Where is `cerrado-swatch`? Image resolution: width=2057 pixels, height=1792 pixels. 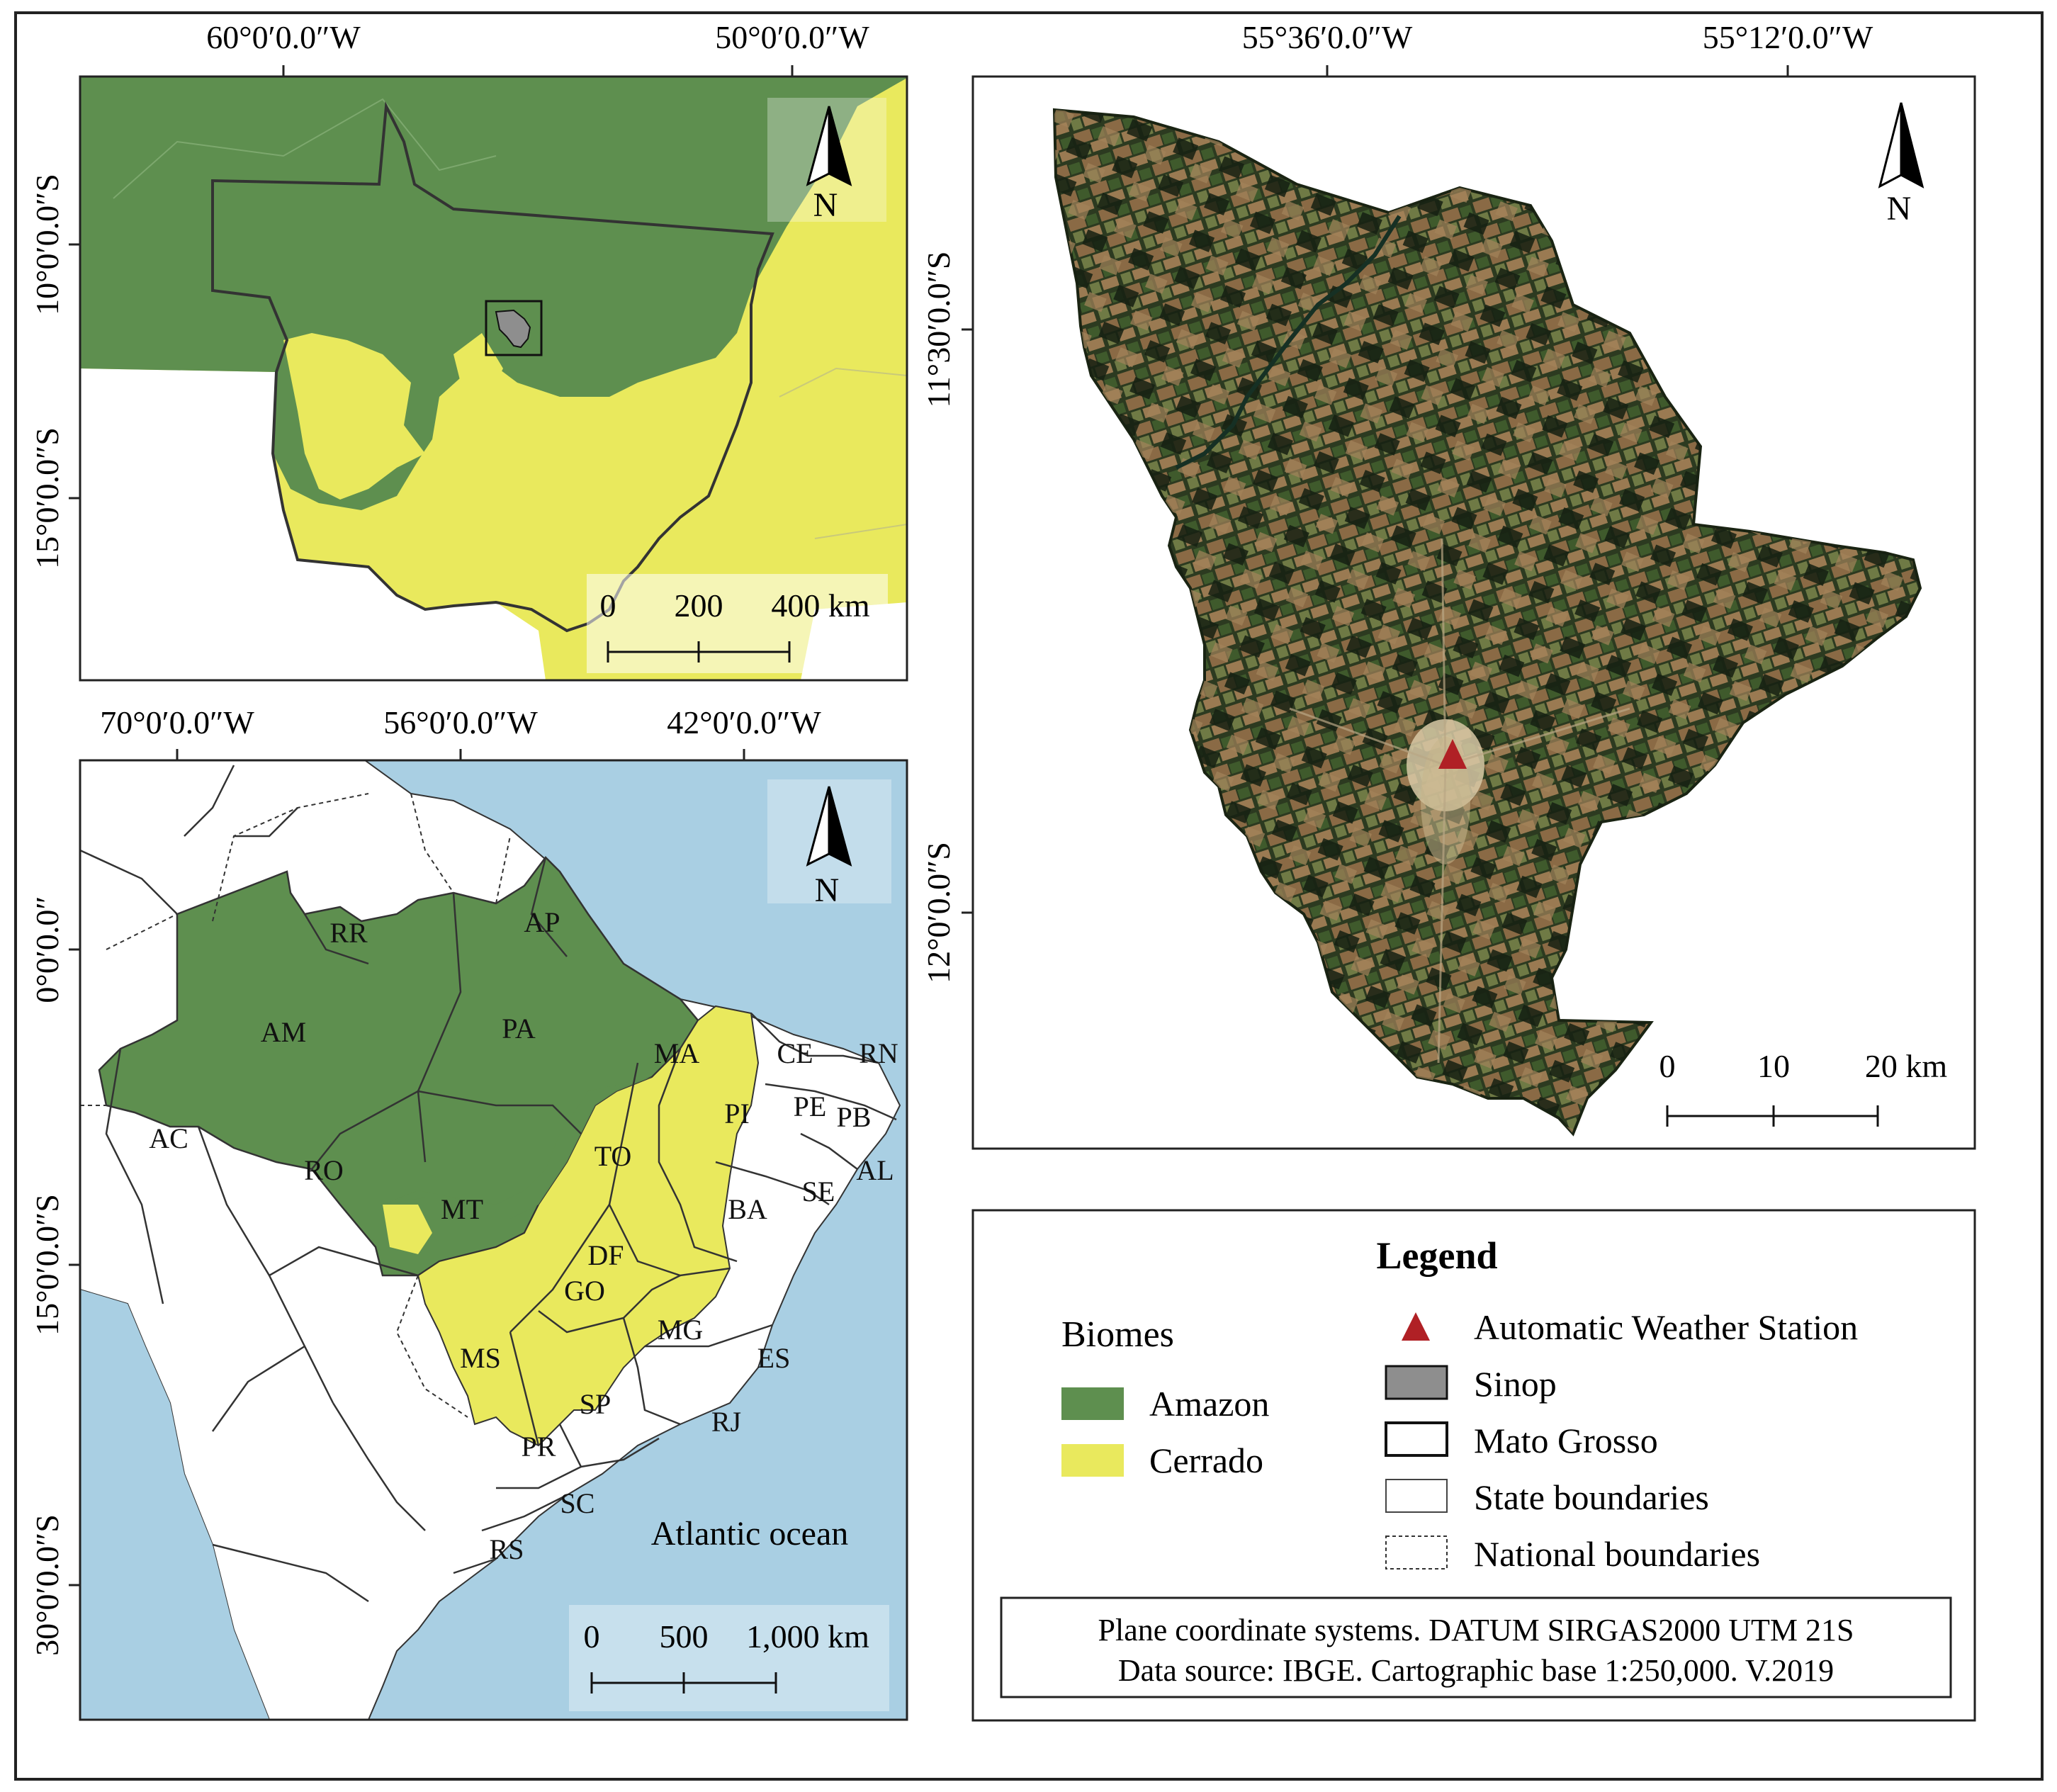
cerrado-swatch is located at coordinates (1092, 1460).